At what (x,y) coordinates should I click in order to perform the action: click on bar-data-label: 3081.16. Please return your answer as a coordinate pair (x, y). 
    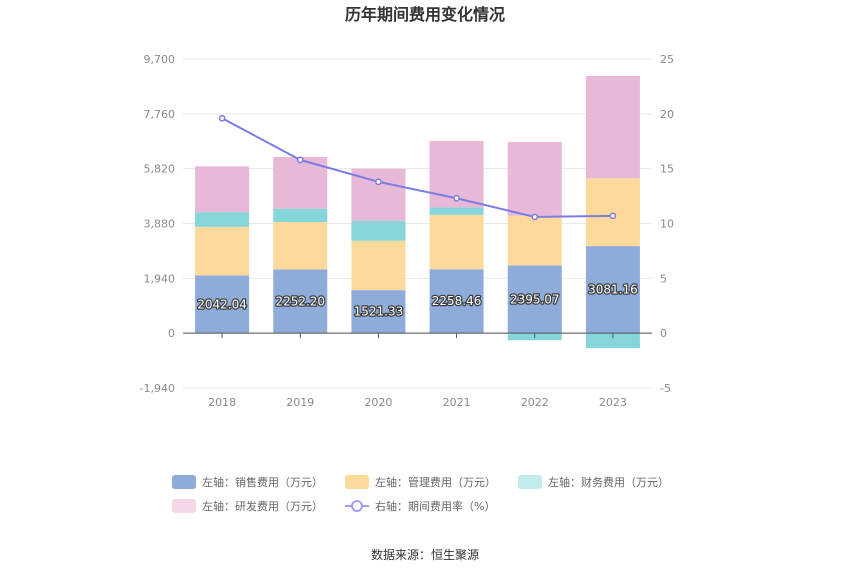
    Looking at the image, I should click on (613, 290).